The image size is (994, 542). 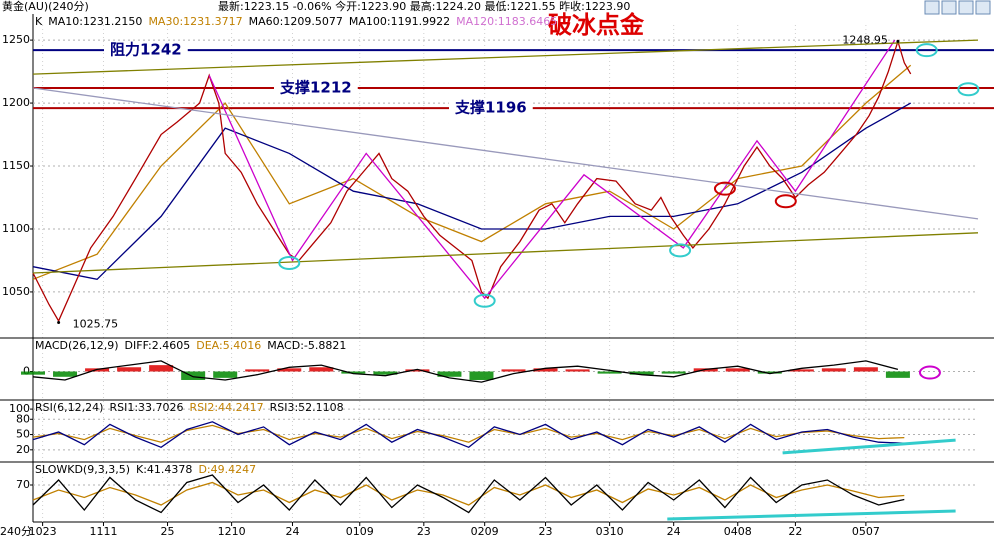 What do you see at coordinates (16, 39) in the screenshot?
I see `y-tick-label: 1250` at bounding box center [16, 39].